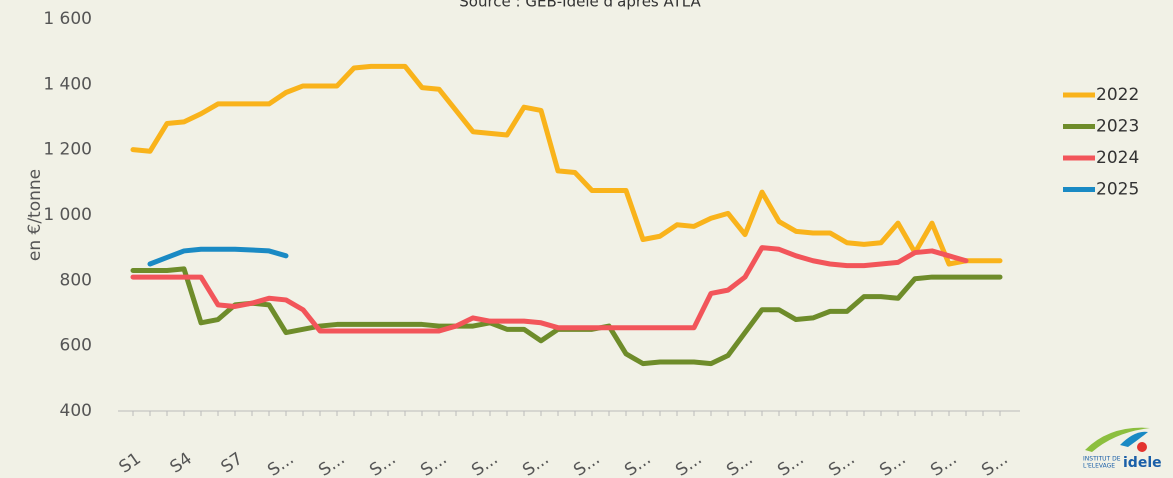 This screenshot has height=478, width=1173. I want to click on y-axis-label: en €/tonne, so click(35, 215).